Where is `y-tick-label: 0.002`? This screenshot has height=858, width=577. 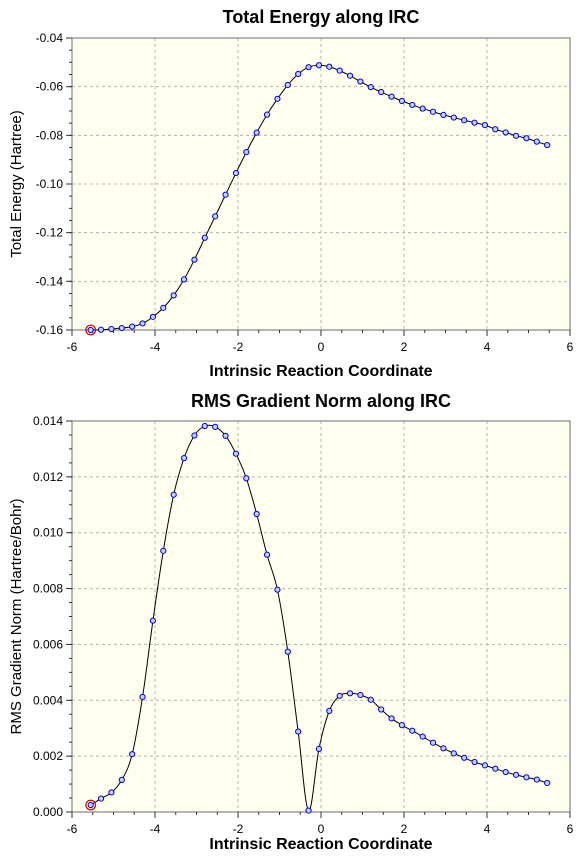 y-tick-label: 0.002 is located at coordinates (48, 756).